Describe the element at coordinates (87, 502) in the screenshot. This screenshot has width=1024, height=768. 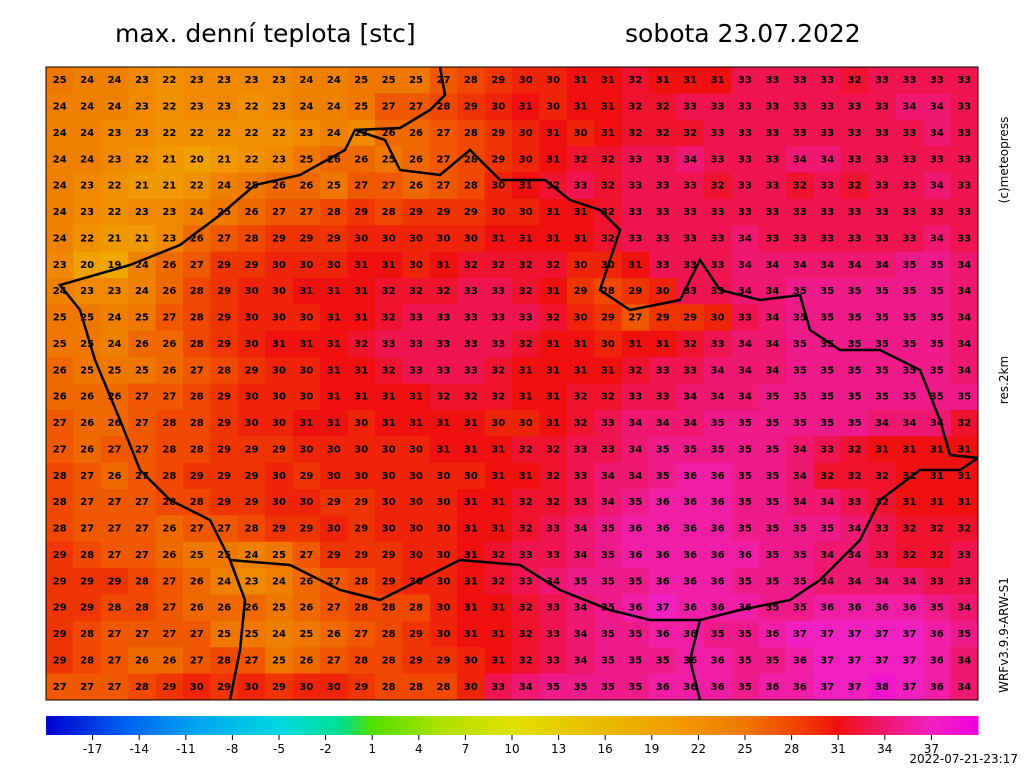
I see `temperature-label: 27` at that location.